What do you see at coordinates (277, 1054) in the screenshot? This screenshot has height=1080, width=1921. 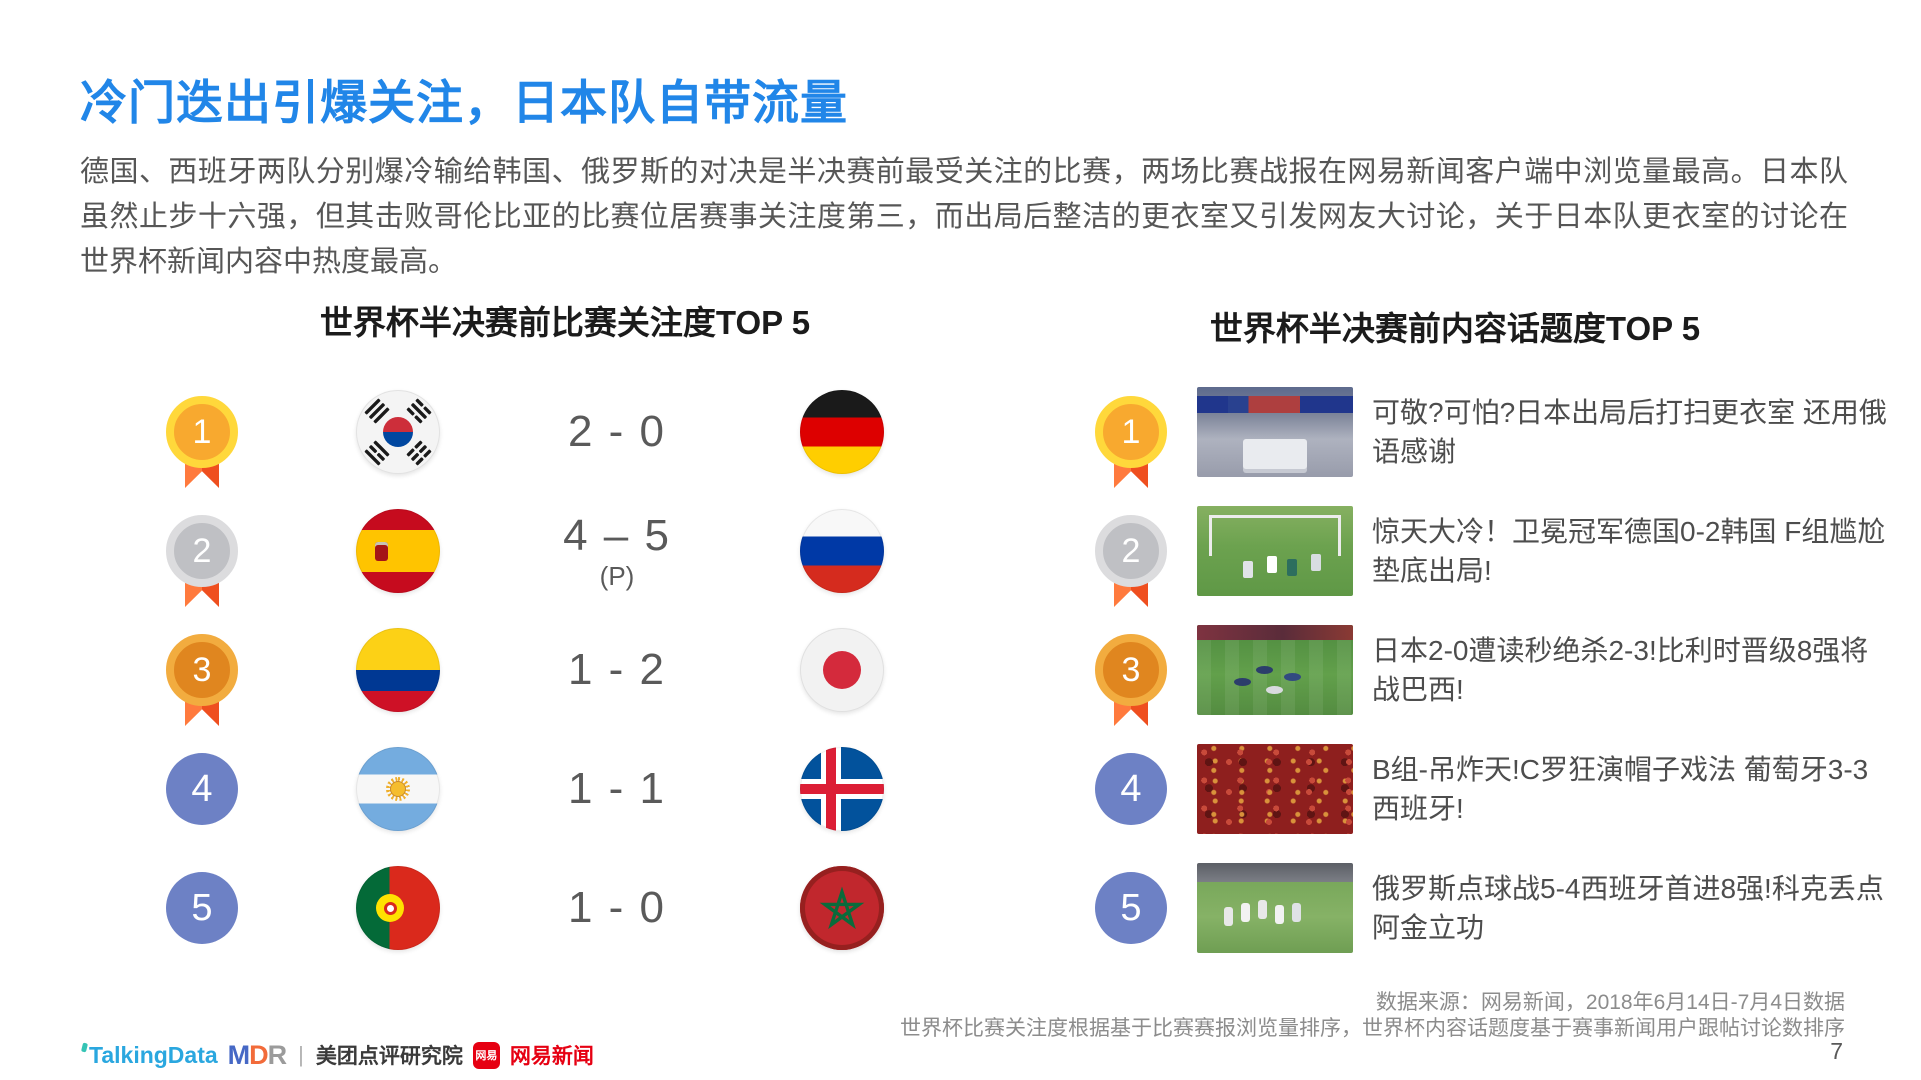 I see `mdr-letter-r: R` at bounding box center [277, 1054].